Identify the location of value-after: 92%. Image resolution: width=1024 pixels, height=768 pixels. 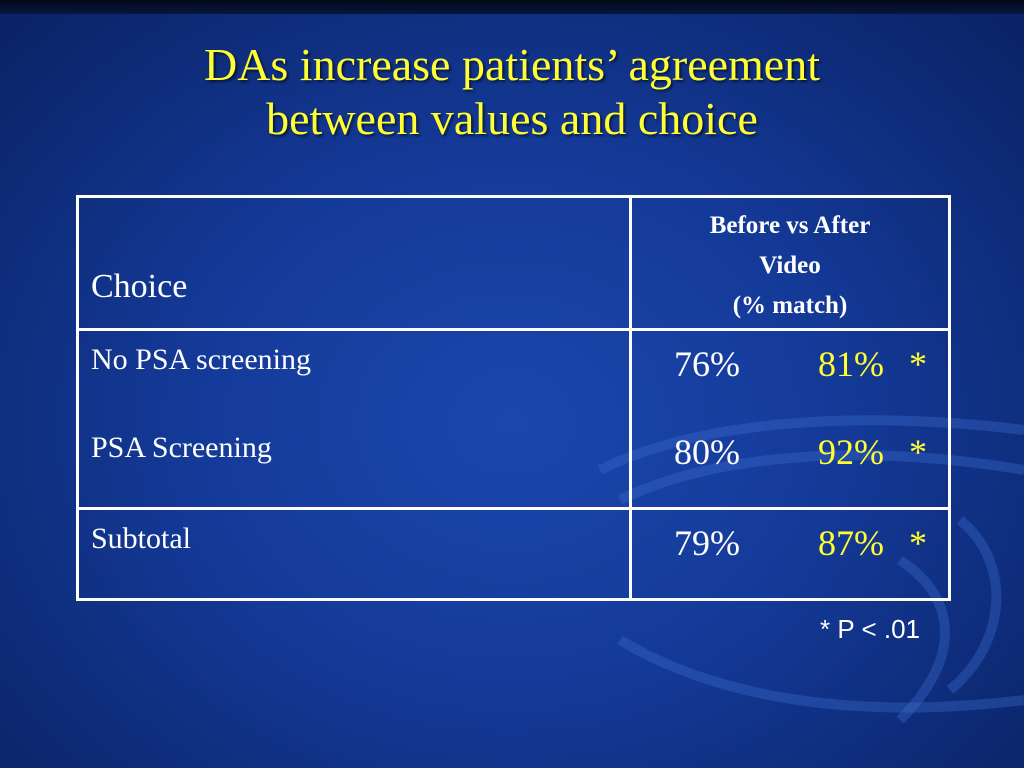
(851, 452).